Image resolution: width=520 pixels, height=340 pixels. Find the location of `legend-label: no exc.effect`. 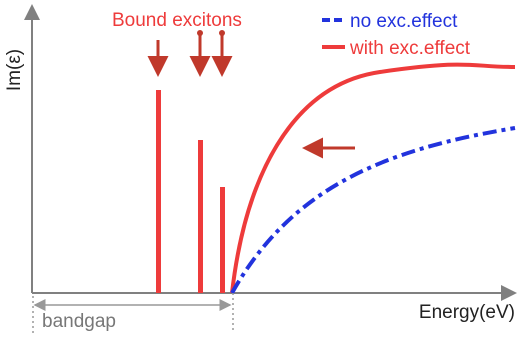

legend-label: no exc.effect is located at coordinates (404, 21).